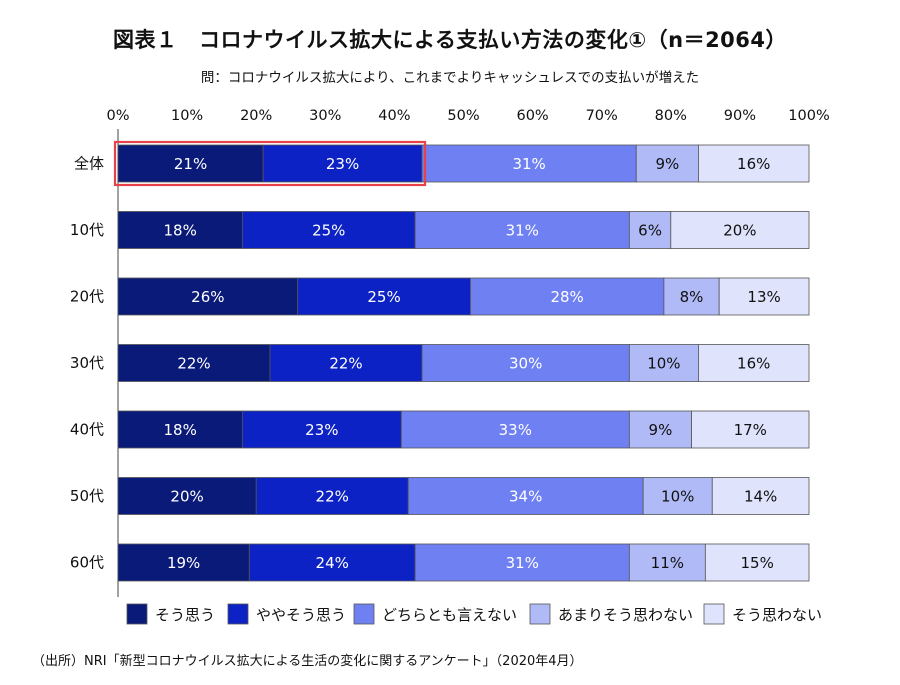  I want to click on category-label: 50代, so click(87, 496).